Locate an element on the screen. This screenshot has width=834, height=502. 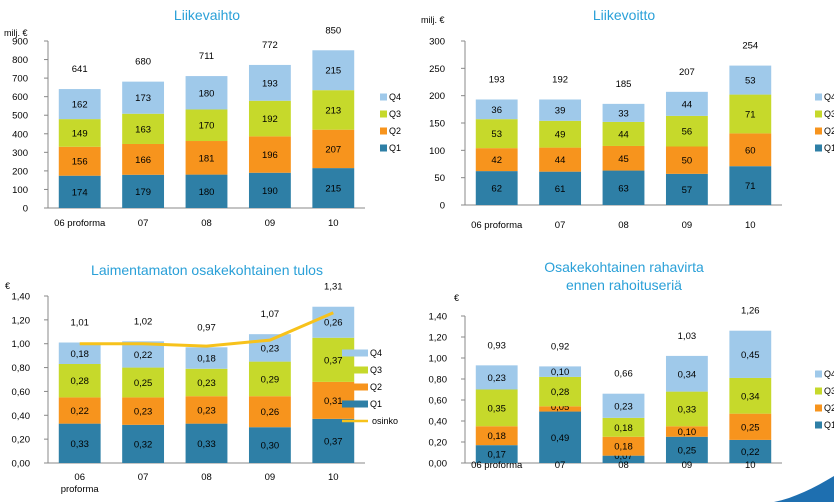
liikevaihto-bar-label: 174 is located at coordinates (80, 192).